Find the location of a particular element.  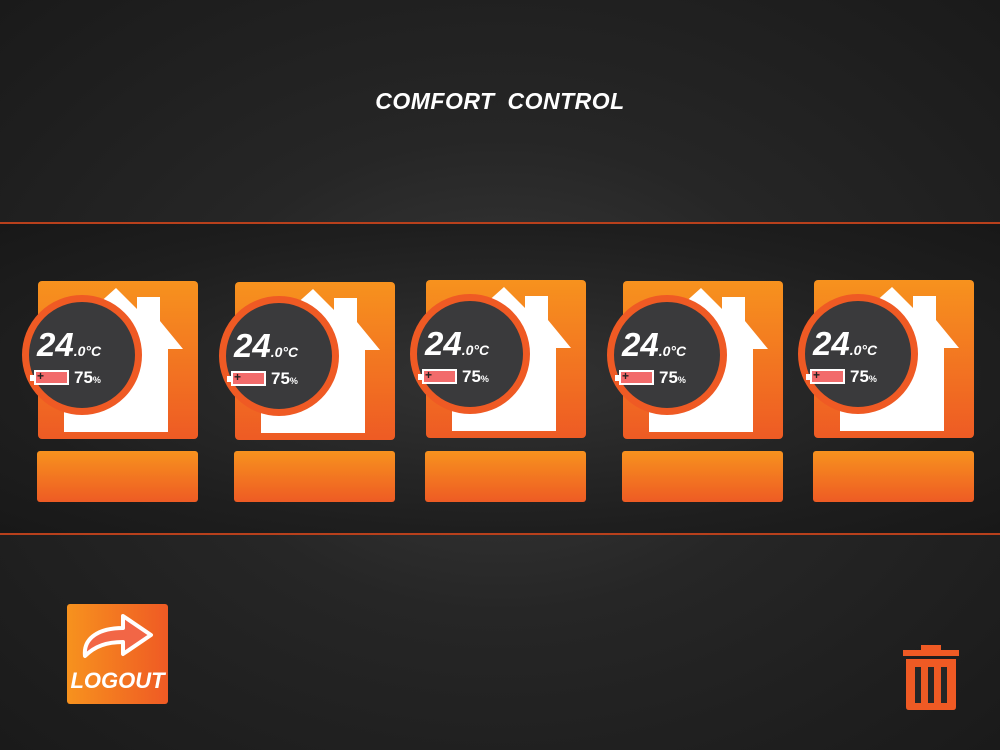

delete-button is located at coordinates (931, 680).